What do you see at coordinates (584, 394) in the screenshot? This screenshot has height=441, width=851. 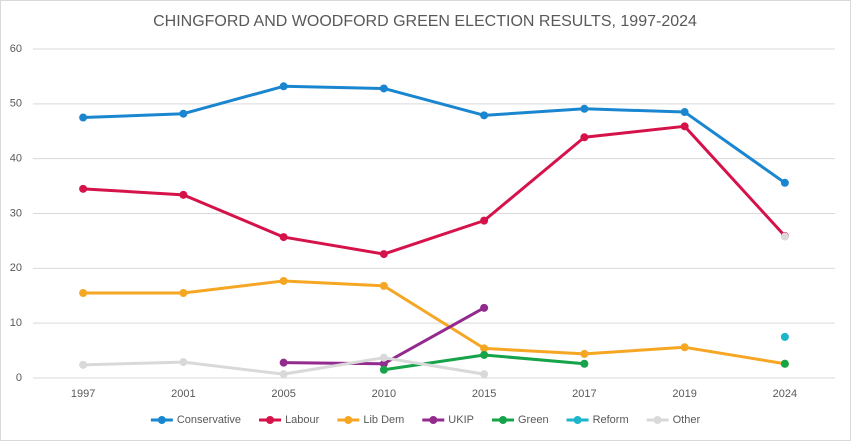 I see `x-tick-label: 2017` at bounding box center [584, 394].